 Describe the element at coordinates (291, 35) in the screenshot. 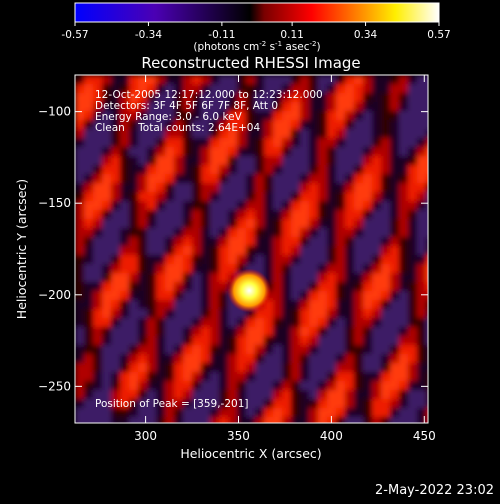

I see `colorbar-tick-label: 0.11` at that location.